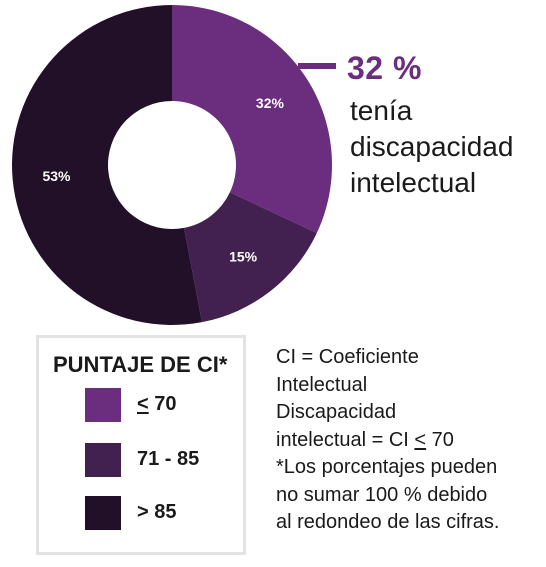 The height and width of the screenshot is (567, 546). Describe the element at coordinates (432, 146) in the screenshot. I see `callout-line-2: discapacidad` at that location.